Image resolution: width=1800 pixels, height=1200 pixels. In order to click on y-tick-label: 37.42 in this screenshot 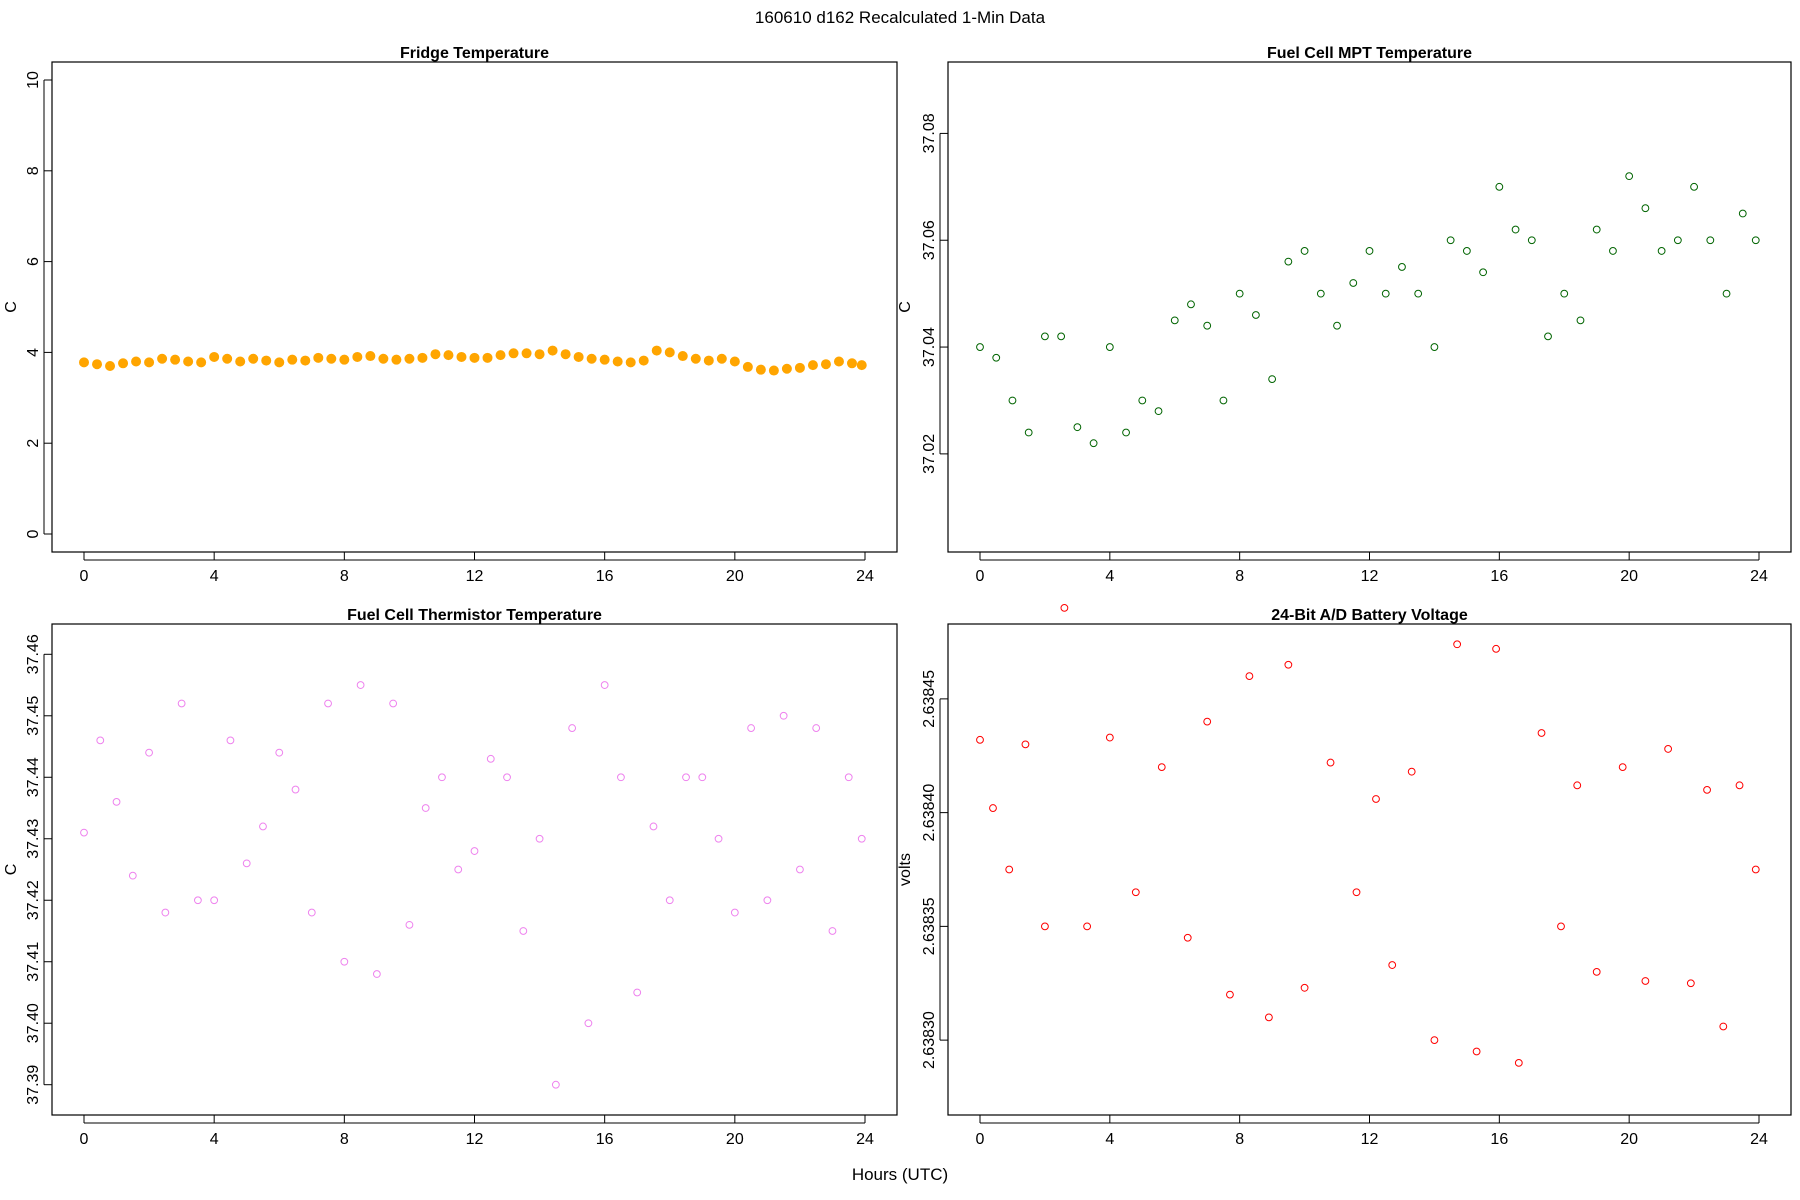, I will do `click(33, 900)`.